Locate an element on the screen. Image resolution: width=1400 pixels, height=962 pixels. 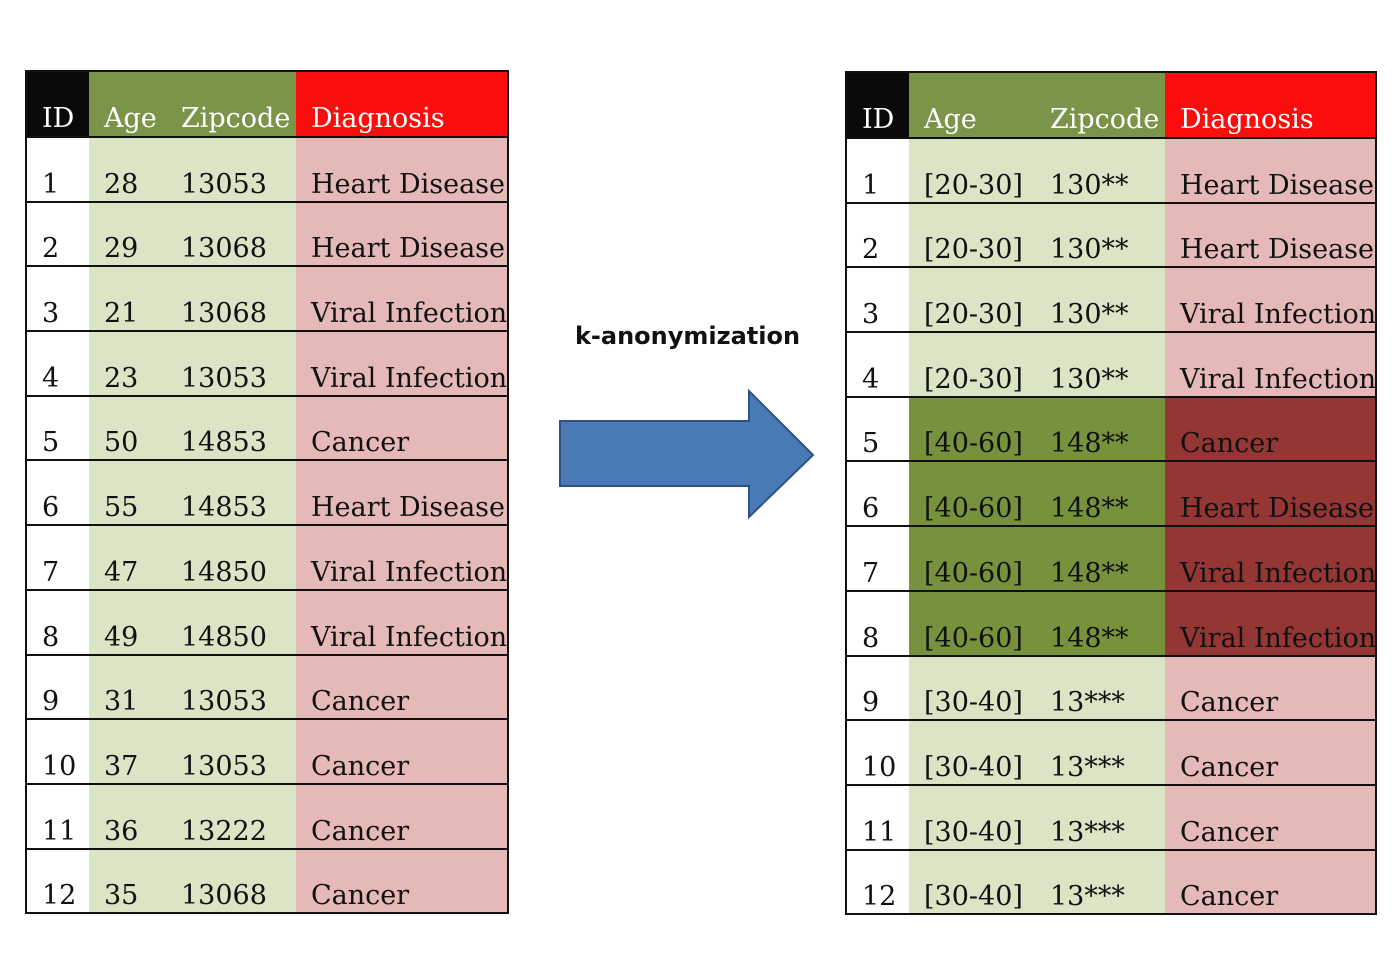
table-row: 7 47 14850 Viral Infection is located at coordinates (267, 558).